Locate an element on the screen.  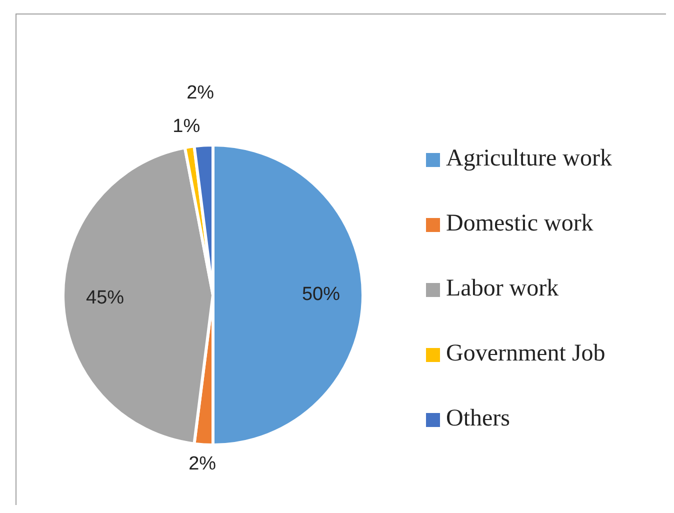
legend-label: Others is located at coordinates (478, 419).